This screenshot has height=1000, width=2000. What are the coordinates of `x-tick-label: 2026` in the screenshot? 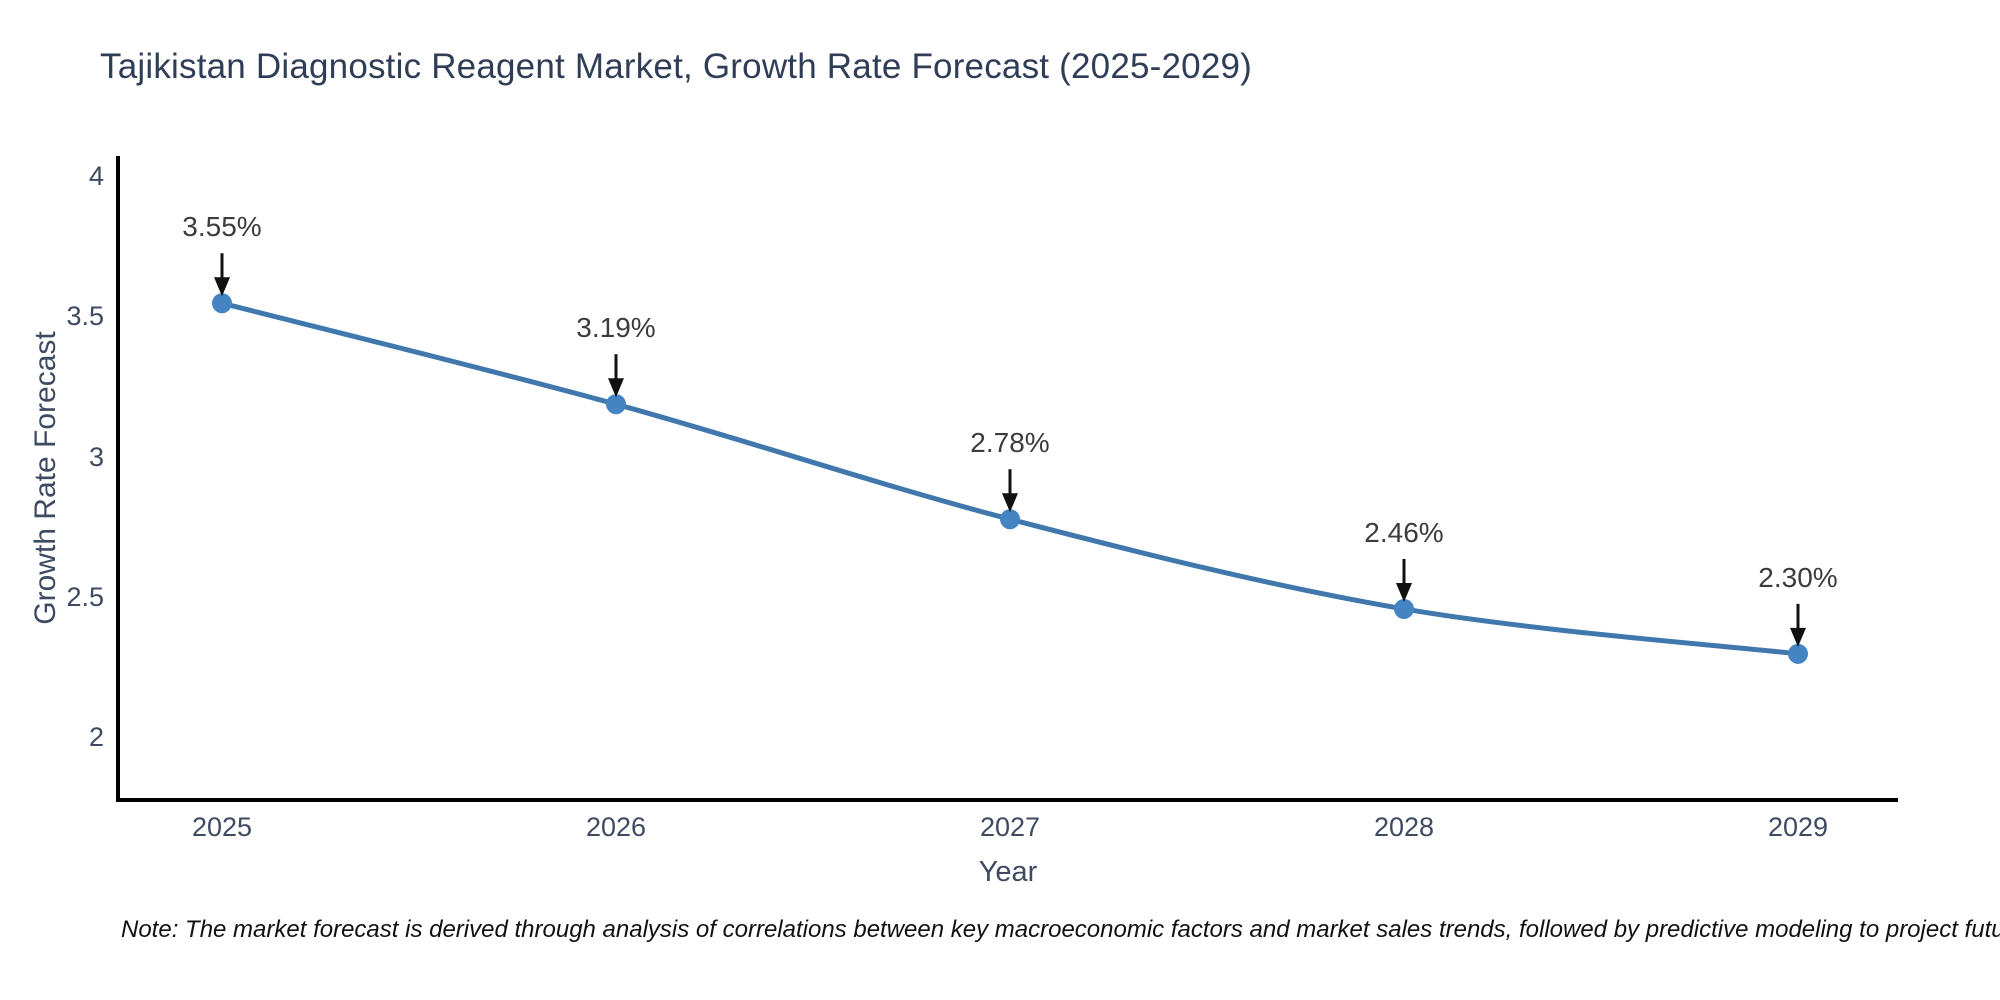 It's located at (616, 827).